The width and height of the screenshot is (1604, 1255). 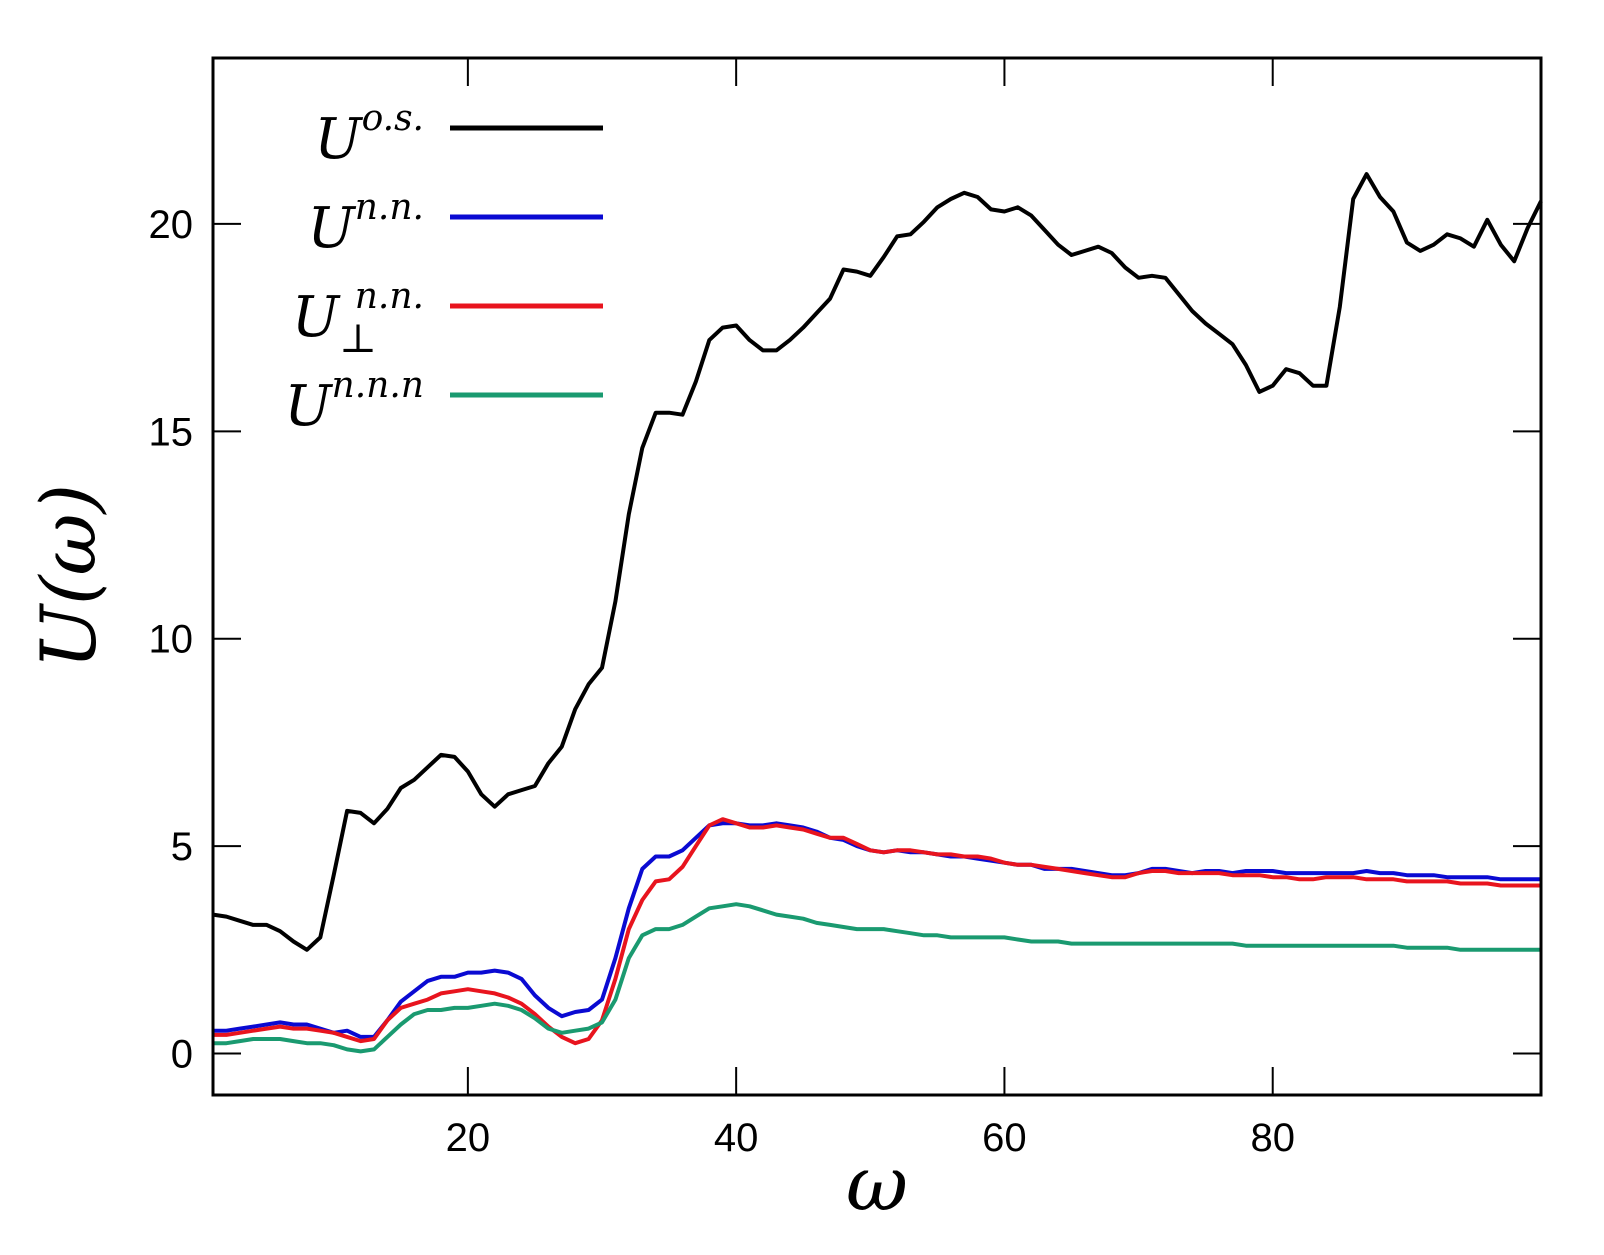 I want to click on x-tick-label: 40, so click(x=736, y=1138).